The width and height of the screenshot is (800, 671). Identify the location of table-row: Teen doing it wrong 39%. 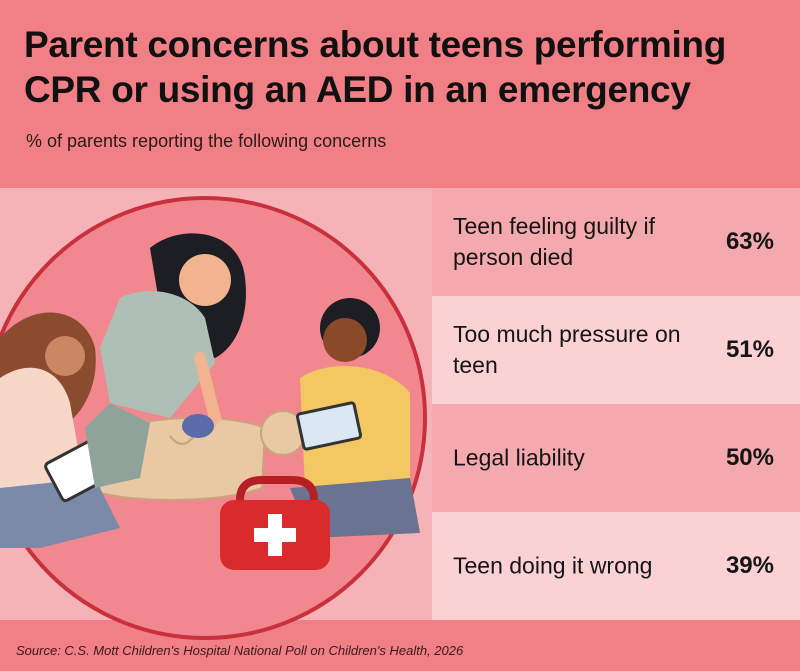
(616, 566).